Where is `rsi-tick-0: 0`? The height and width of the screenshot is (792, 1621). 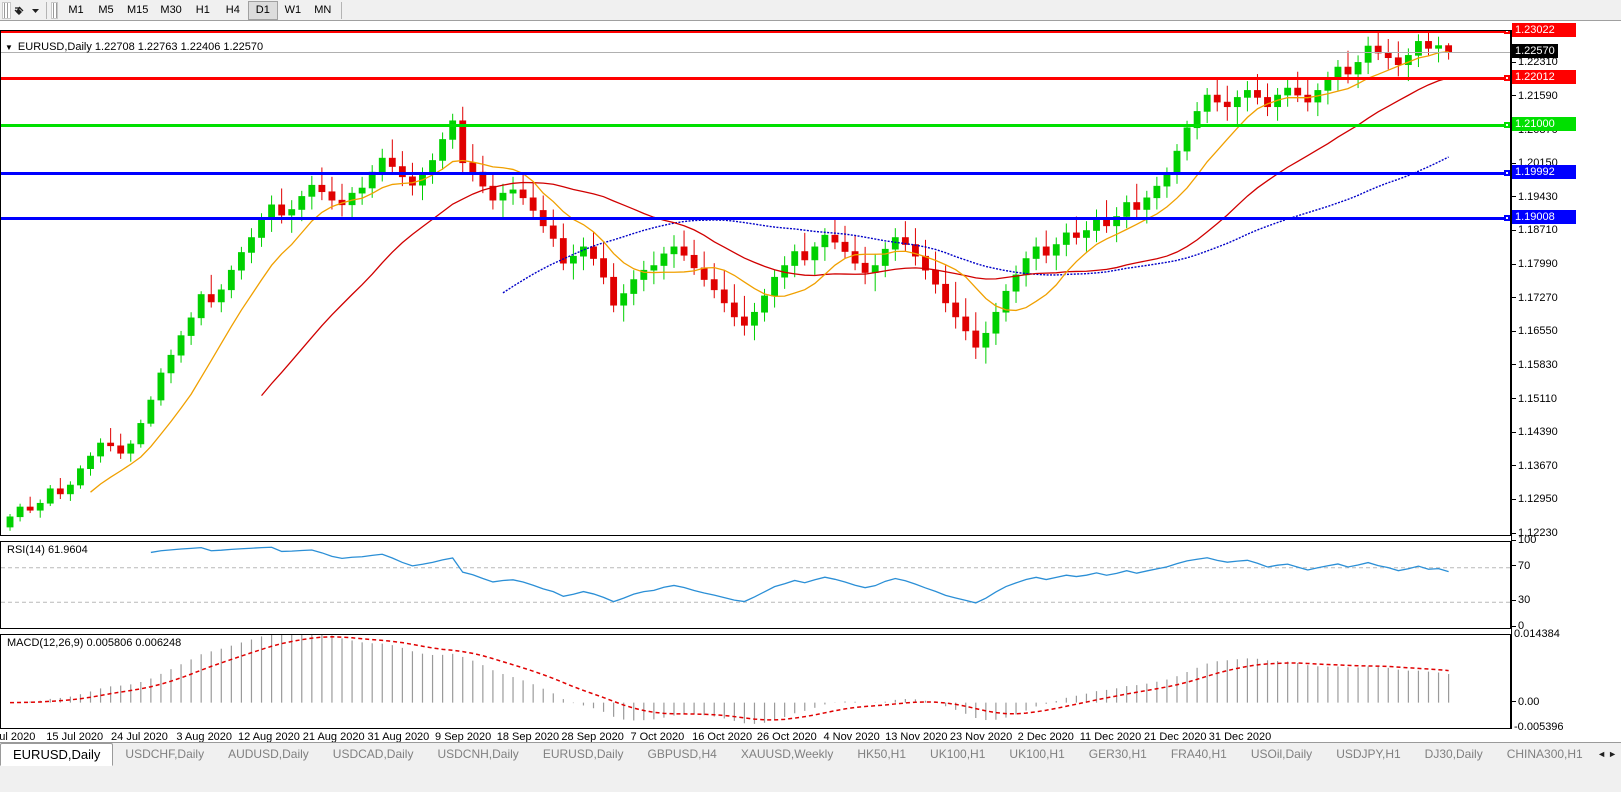
rsi-tick-0: 0 is located at coordinates (1518, 626).